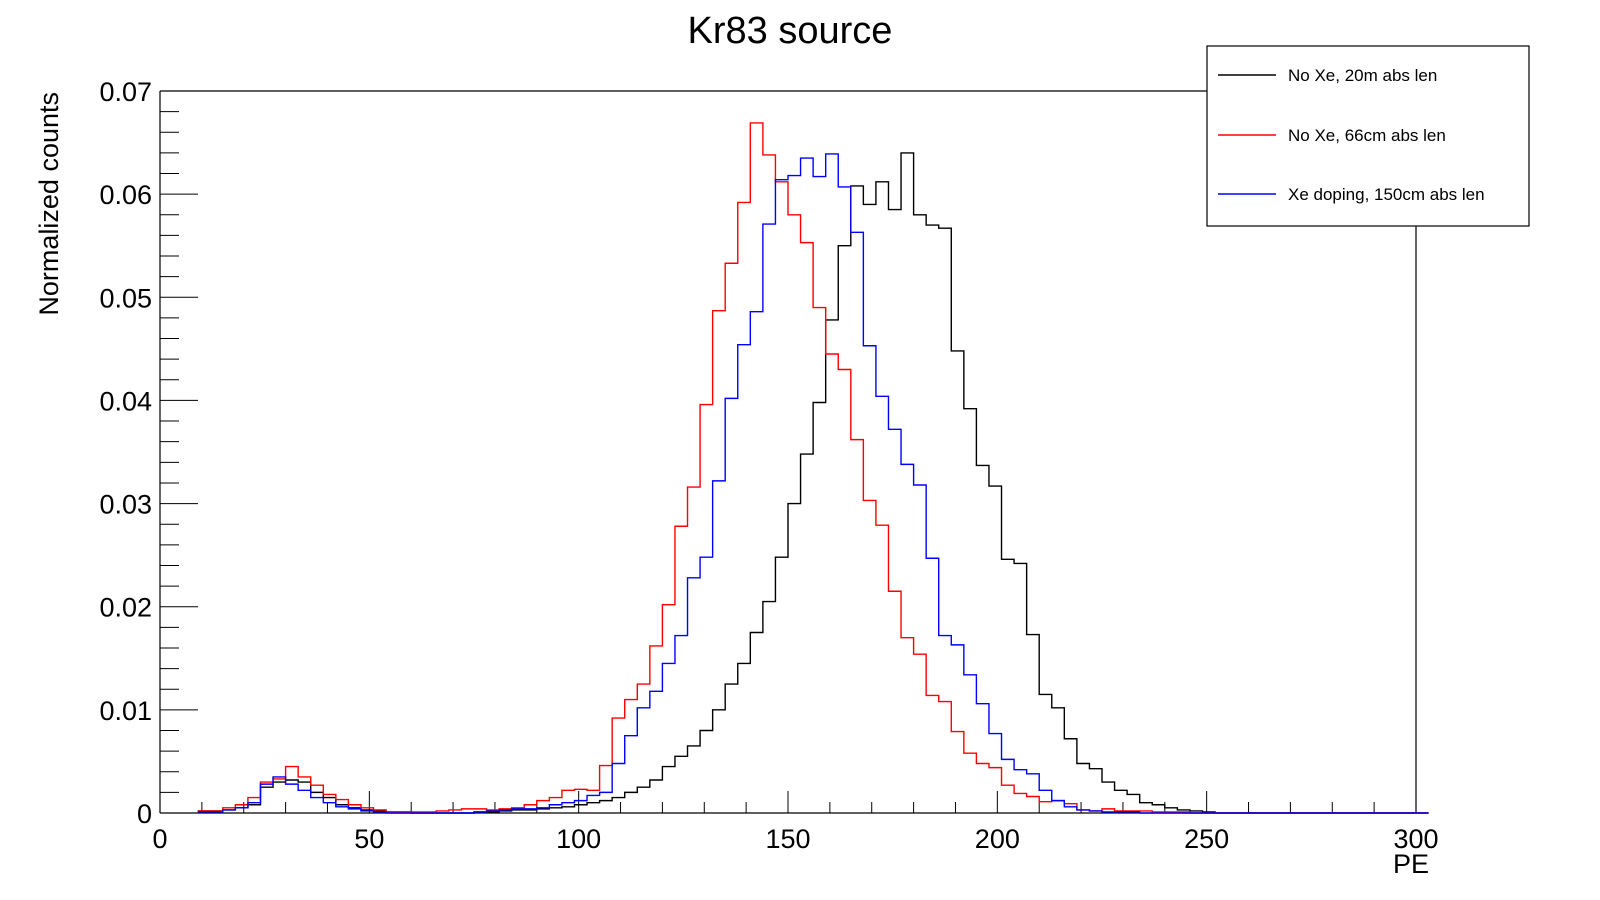 This screenshot has width=1600, height=900. I want to click on x-tick-label: 50, so click(369, 839).